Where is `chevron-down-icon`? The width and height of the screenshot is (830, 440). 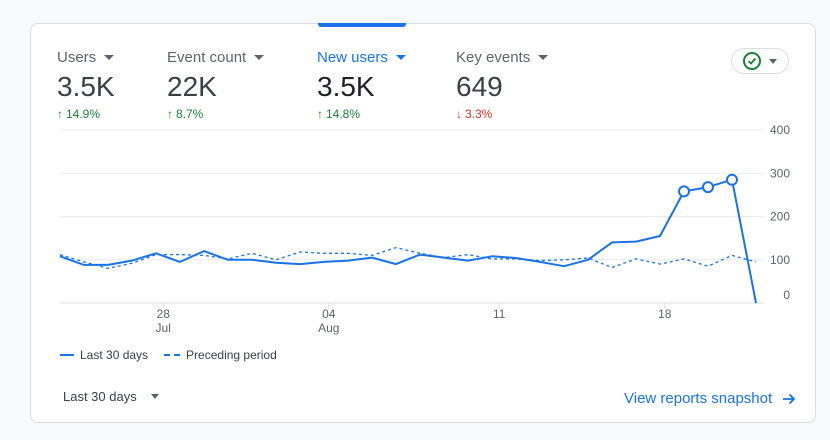 chevron-down-icon is located at coordinates (773, 61).